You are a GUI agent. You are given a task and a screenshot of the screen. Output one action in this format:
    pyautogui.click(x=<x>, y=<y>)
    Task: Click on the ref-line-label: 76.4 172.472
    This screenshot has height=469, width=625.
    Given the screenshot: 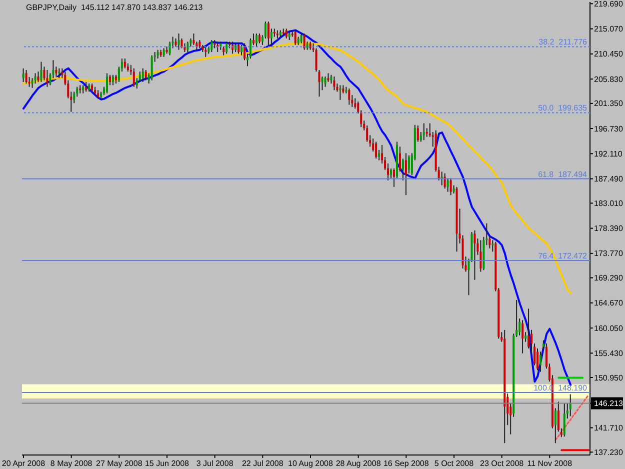 What is the action you would take?
    pyautogui.click(x=563, y=255)
    